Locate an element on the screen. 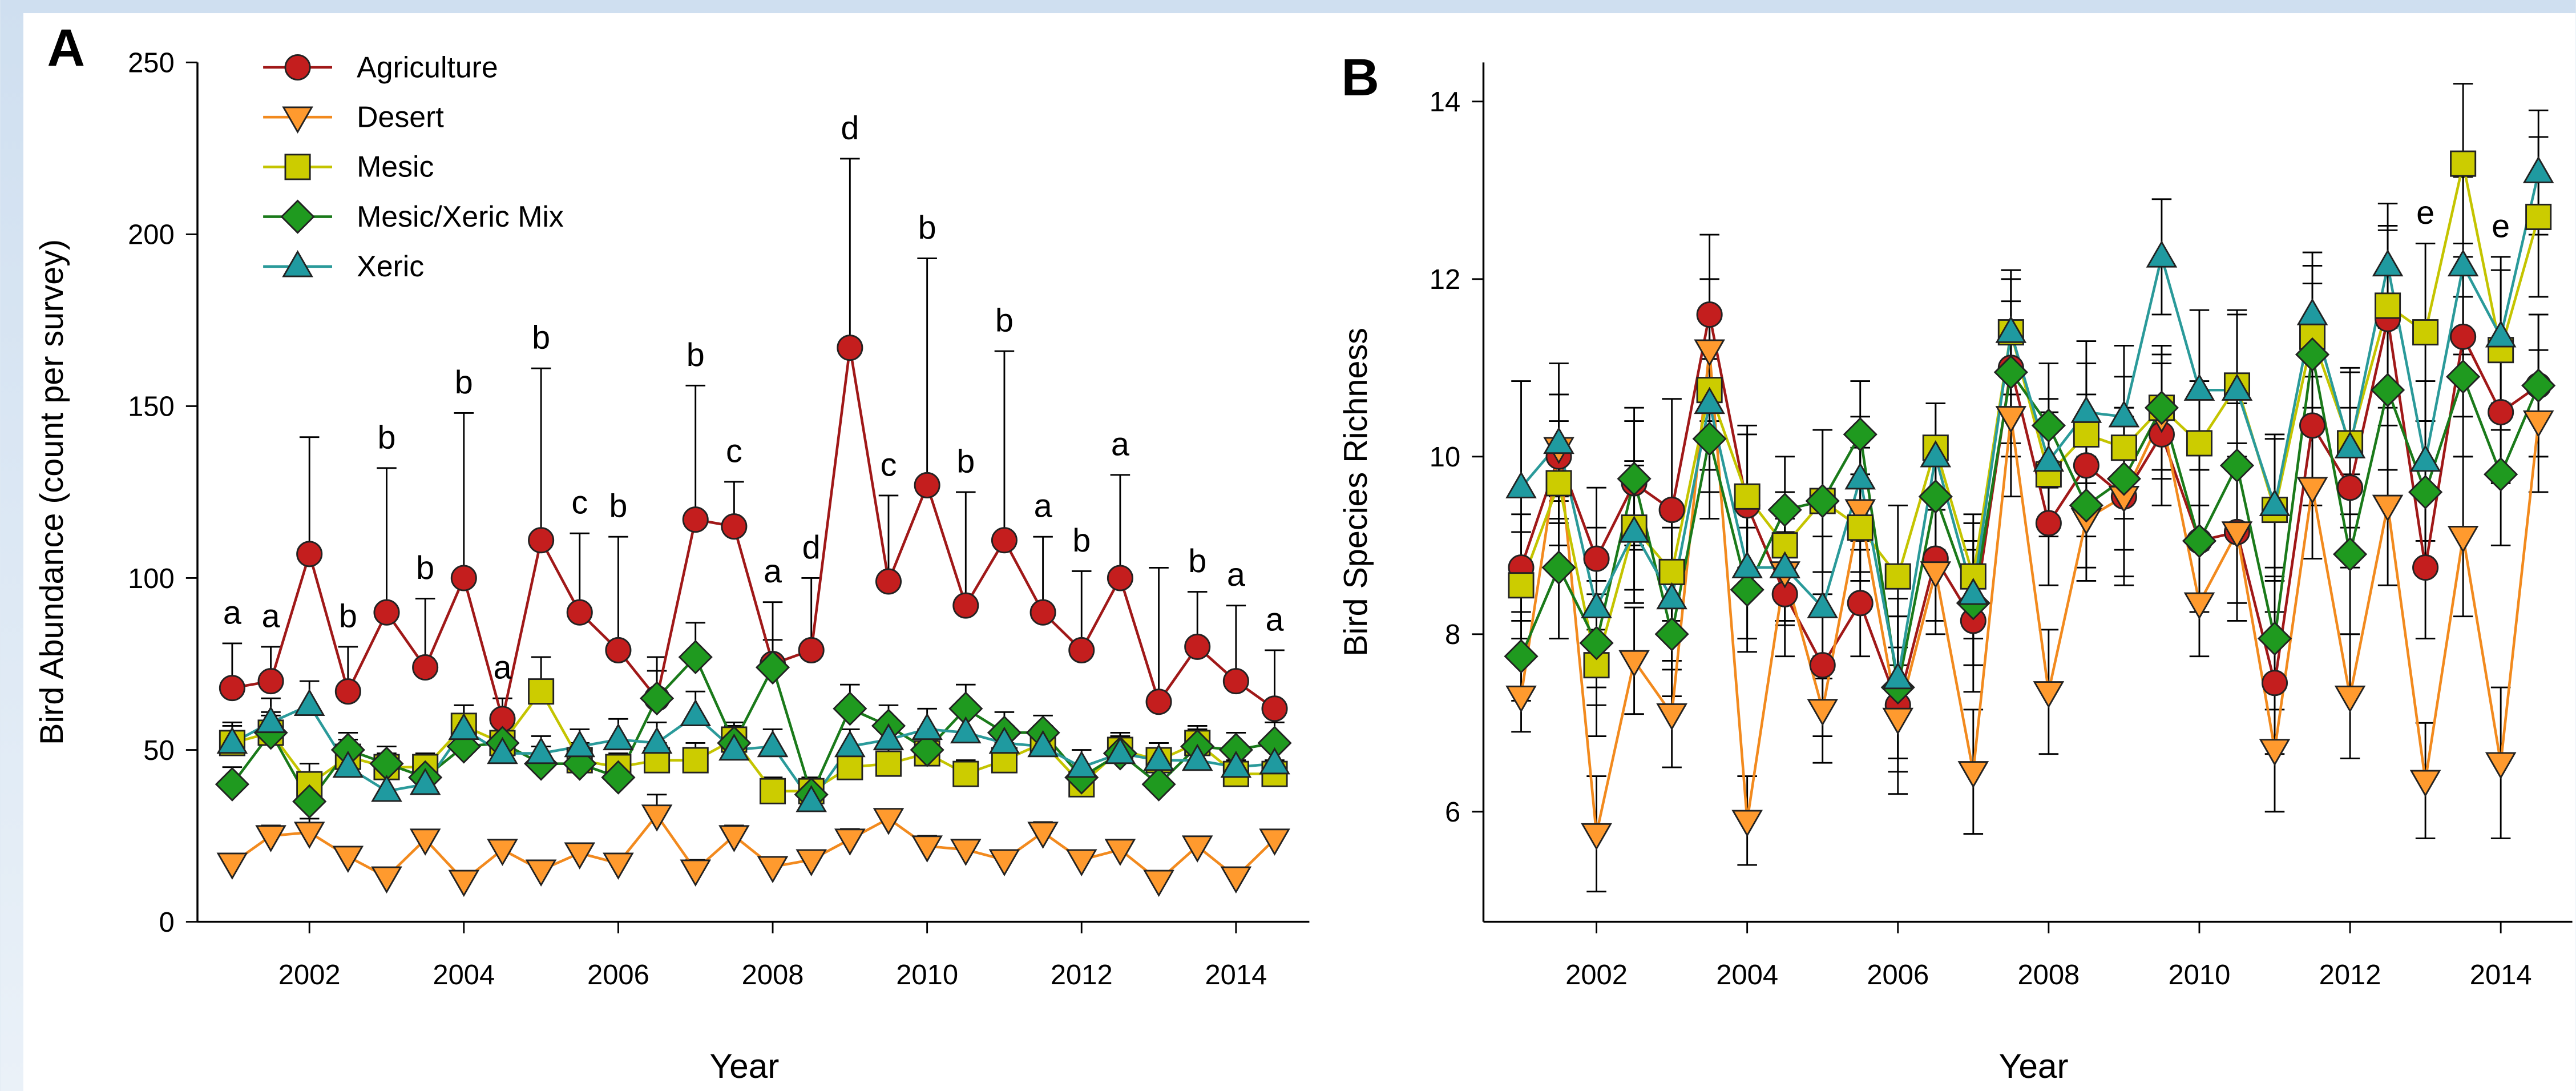 The width and height of the screenshot is (2576, 1091). y-tick-label: 50 is located at coordinates (158, 750).